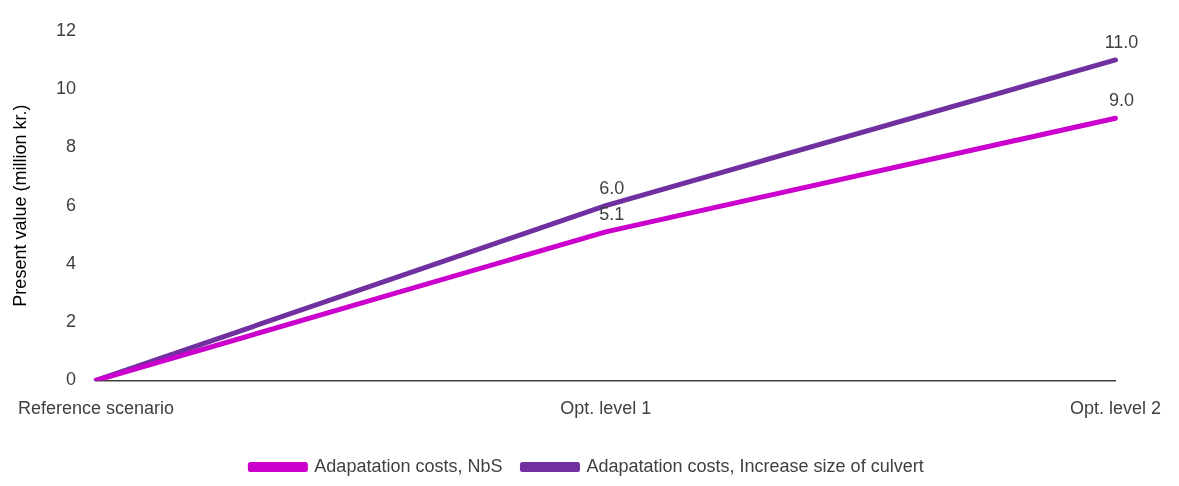  What do you see at coordinates (20, 205) in the screenshot?
I see `y-axis-title: Present value (million kr.)` at bounding box center [20, 205].